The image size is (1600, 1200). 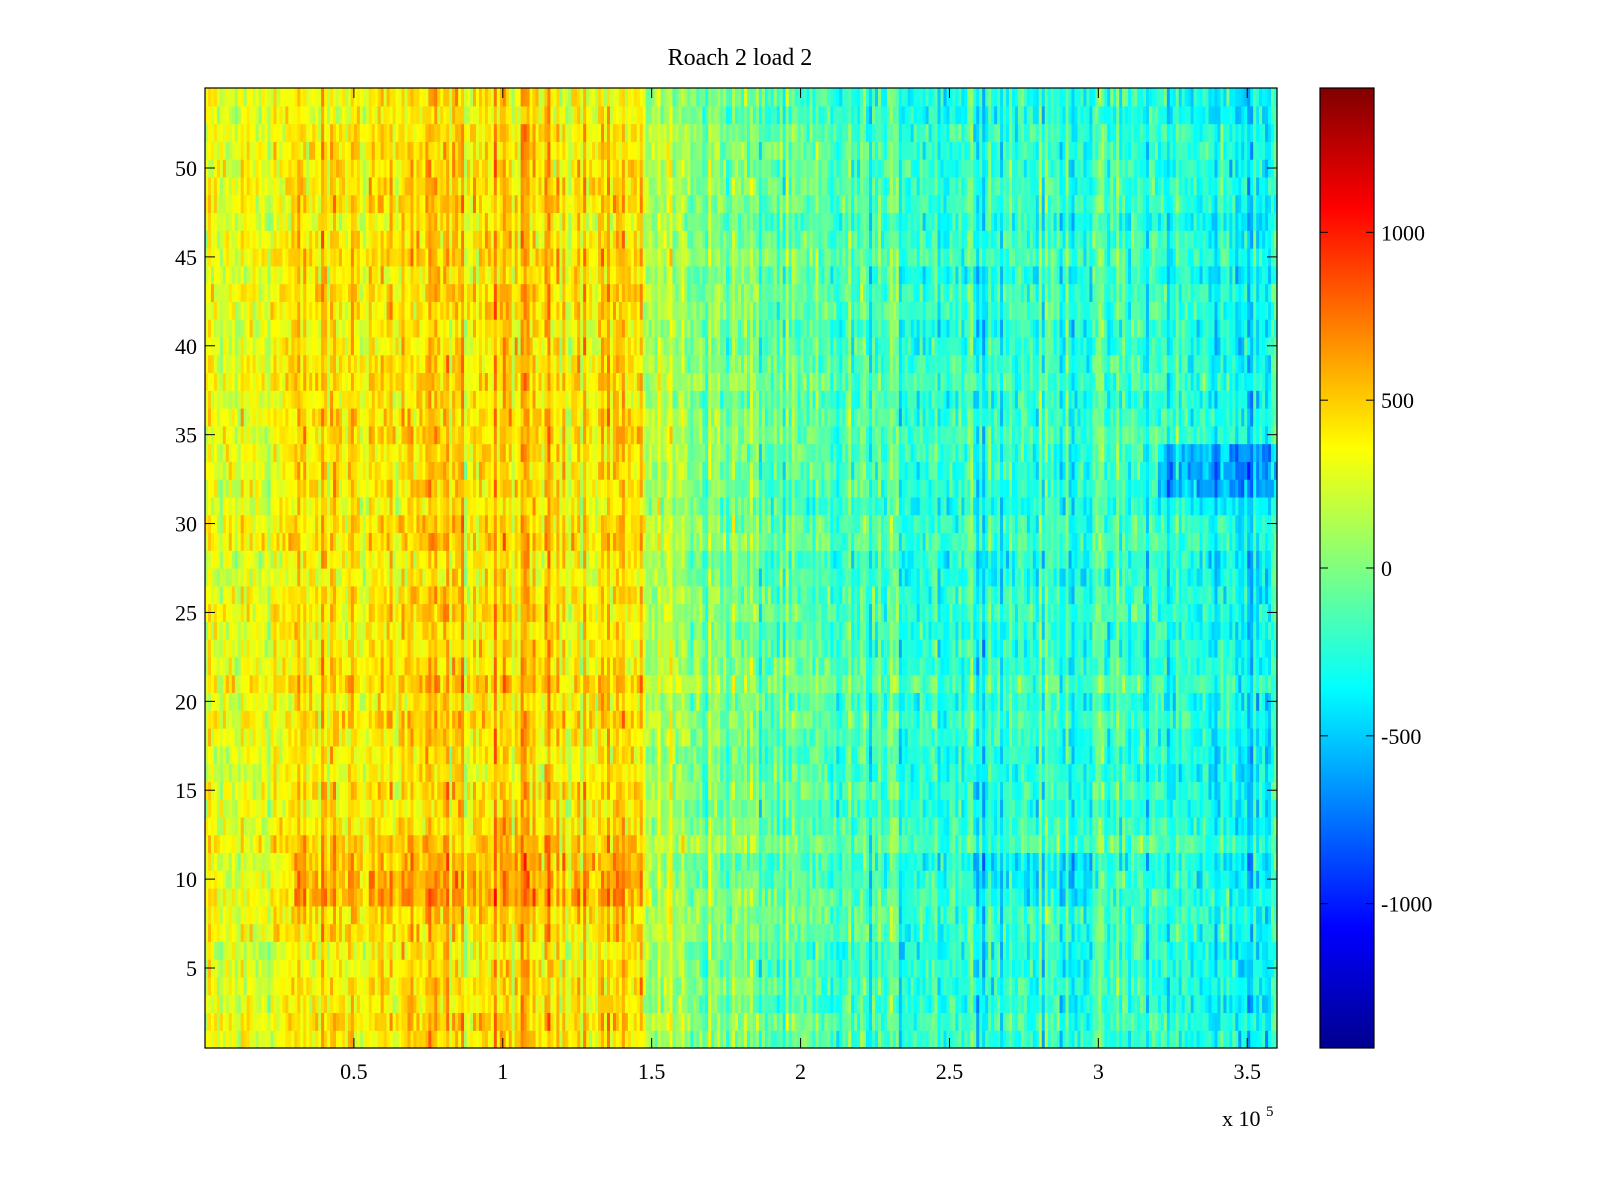 I want to click on chart-title: Roach 2 load 2, so click(x=740, y=58).